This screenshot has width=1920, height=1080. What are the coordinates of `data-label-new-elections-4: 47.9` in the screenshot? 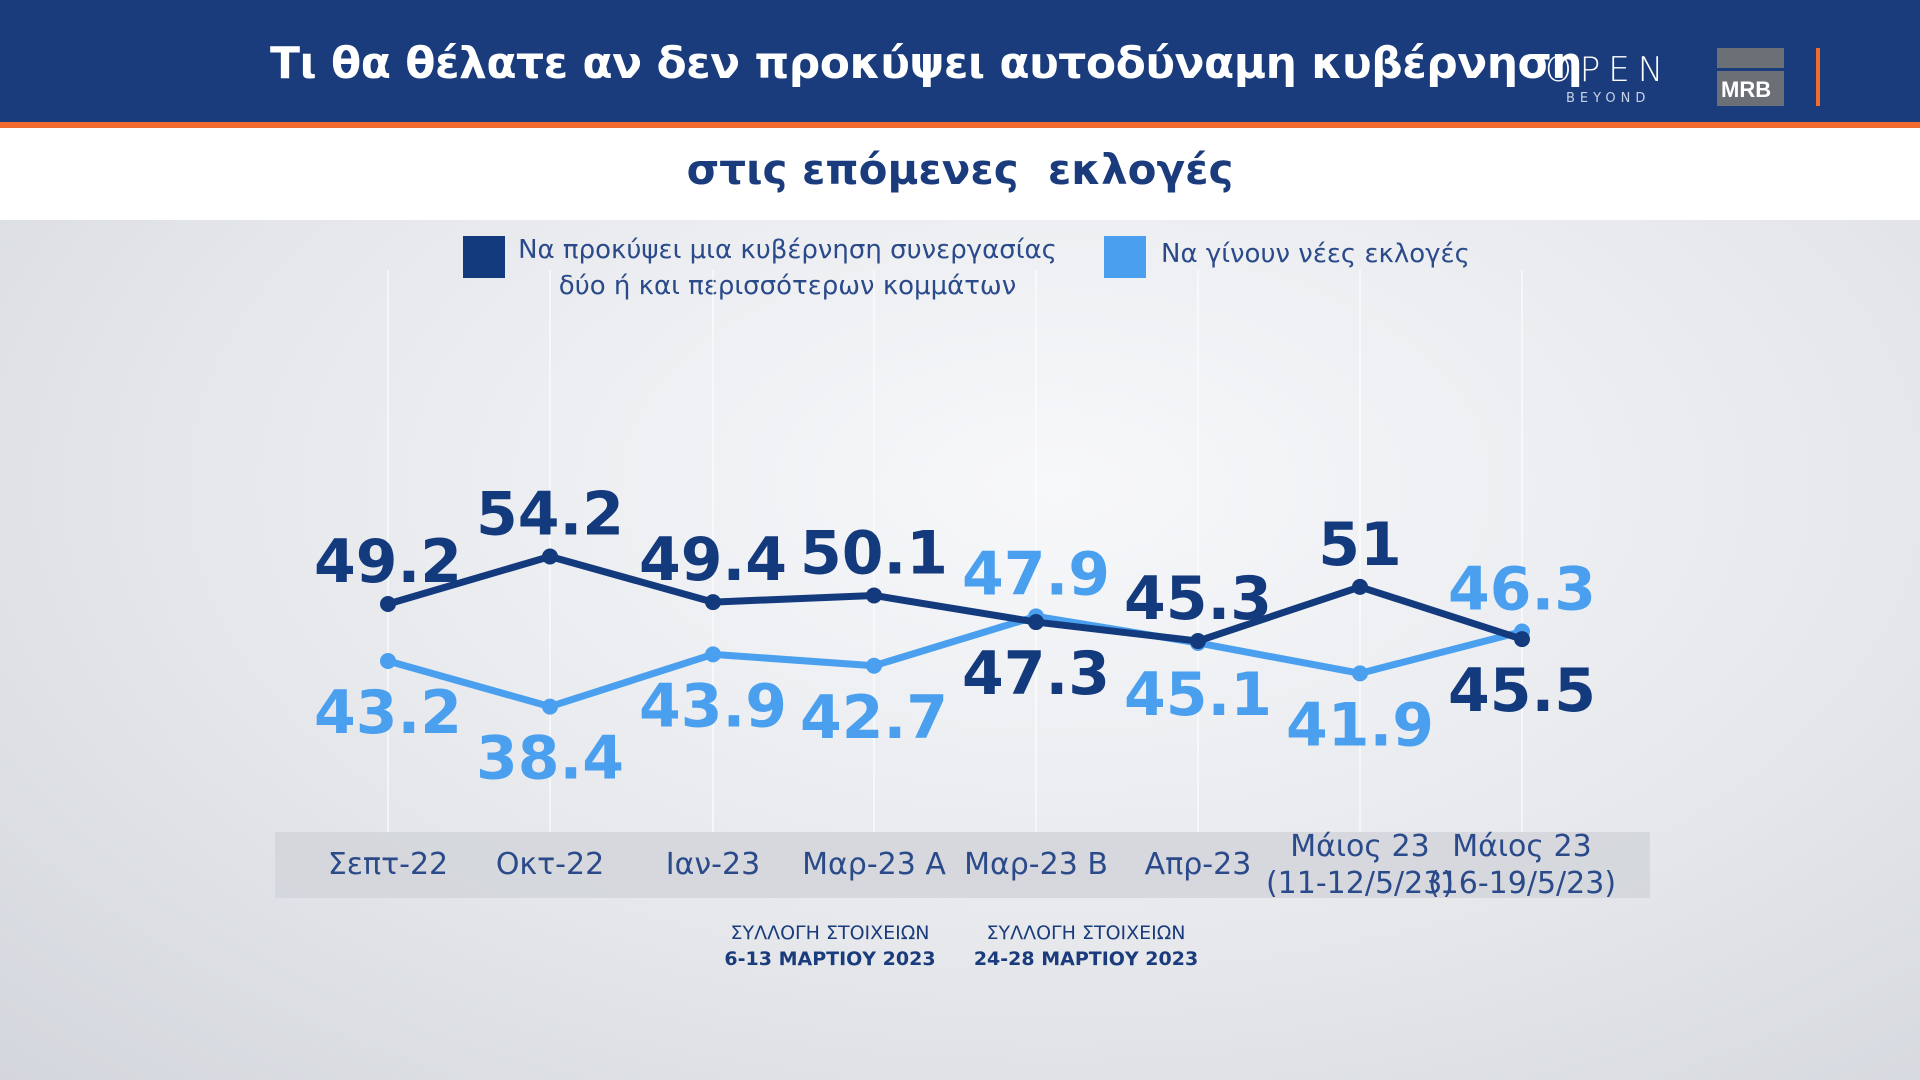 It's located at (1036, 574).